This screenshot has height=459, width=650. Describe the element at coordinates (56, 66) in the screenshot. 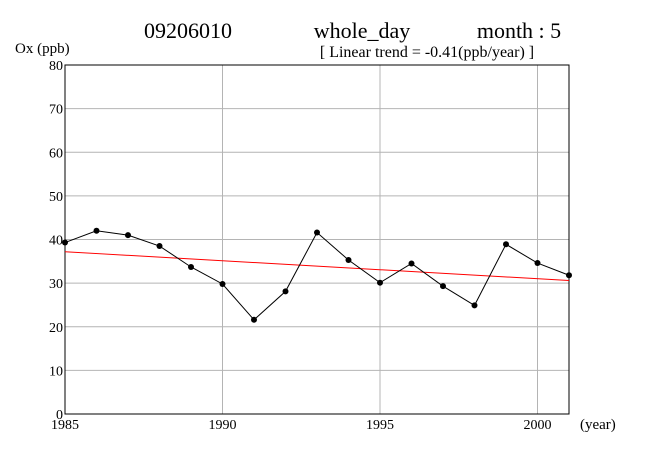

I see `y-tick-label: 80` at that location.